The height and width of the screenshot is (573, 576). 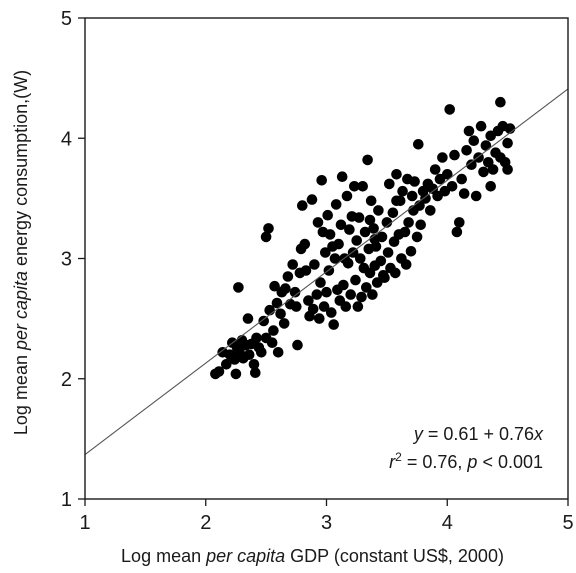 What do you see at coordinates (84, 523) in the screenshot?
I see `x-tick-label: 1` at bounding box center [84, 523].